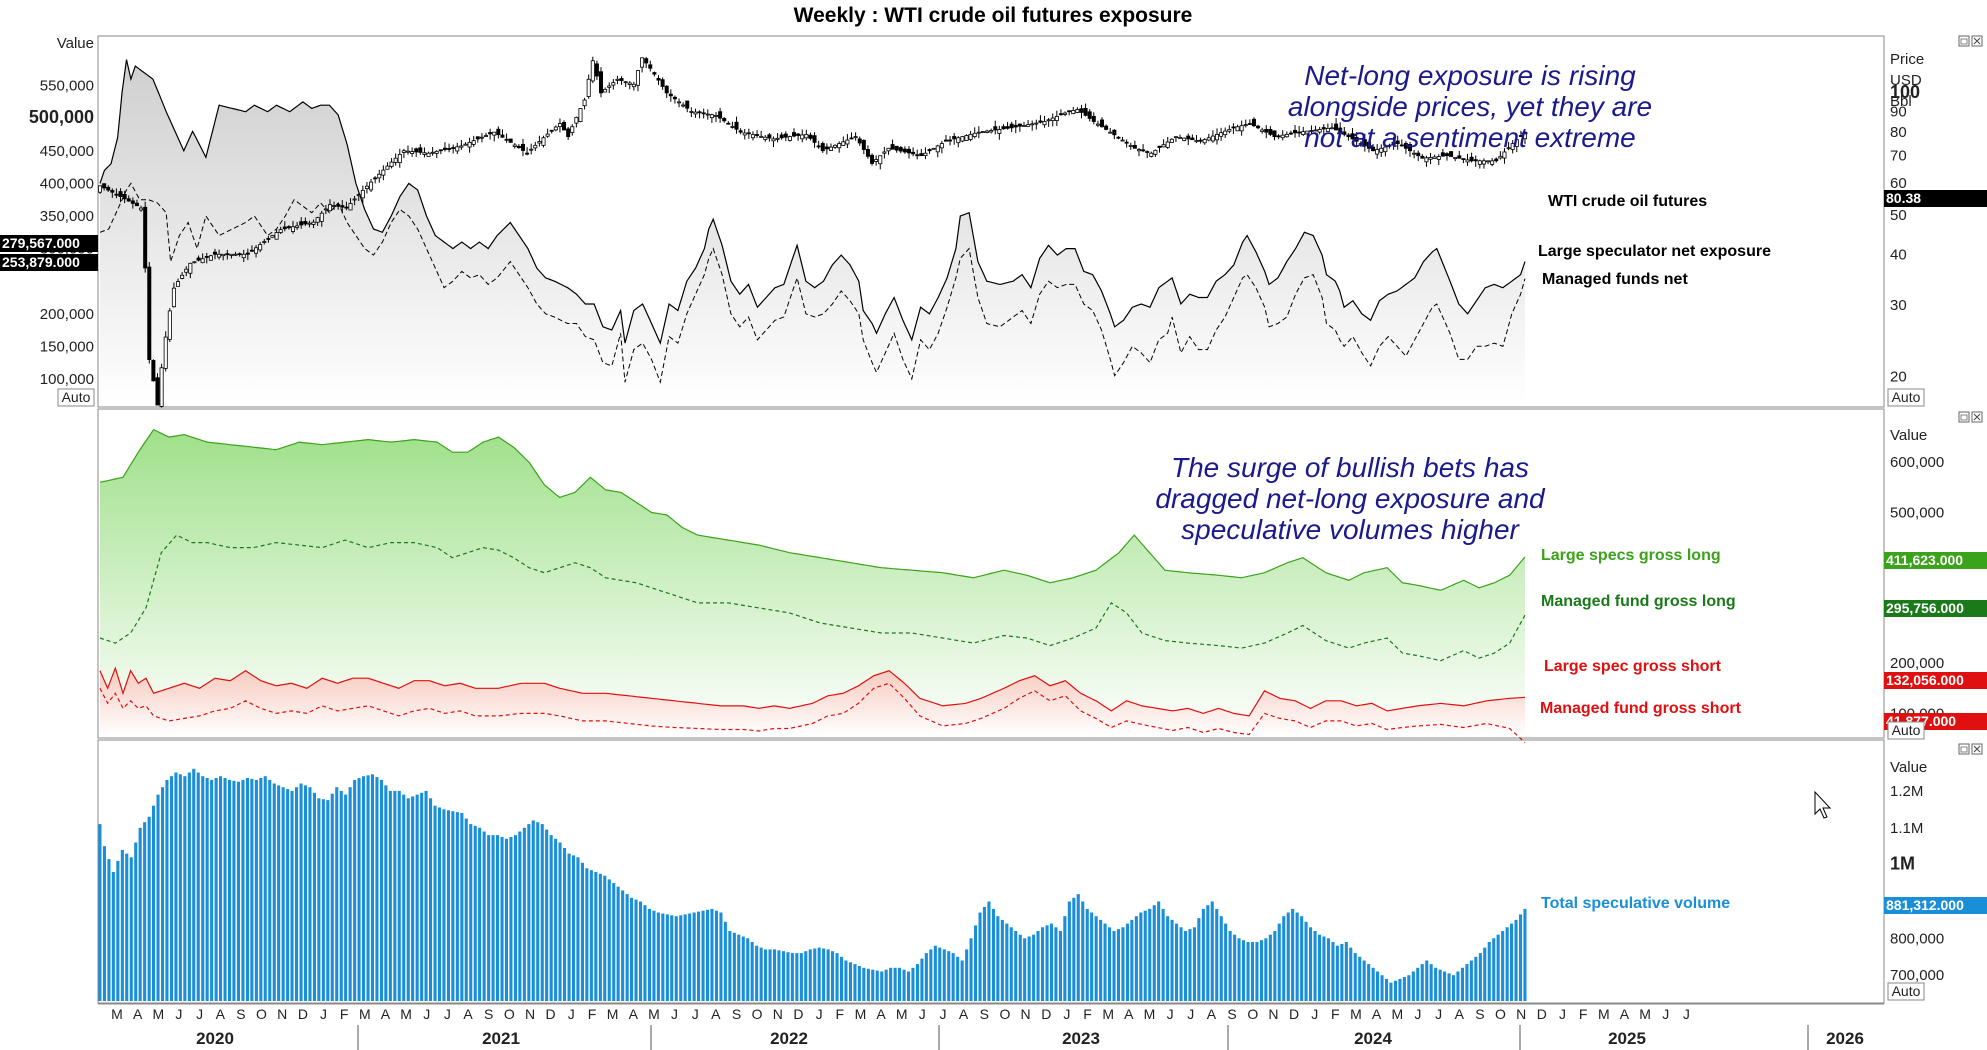 This screenshot has height=1050, width=1987. I want to click on month-tick-label: A, so click(634, 1014).